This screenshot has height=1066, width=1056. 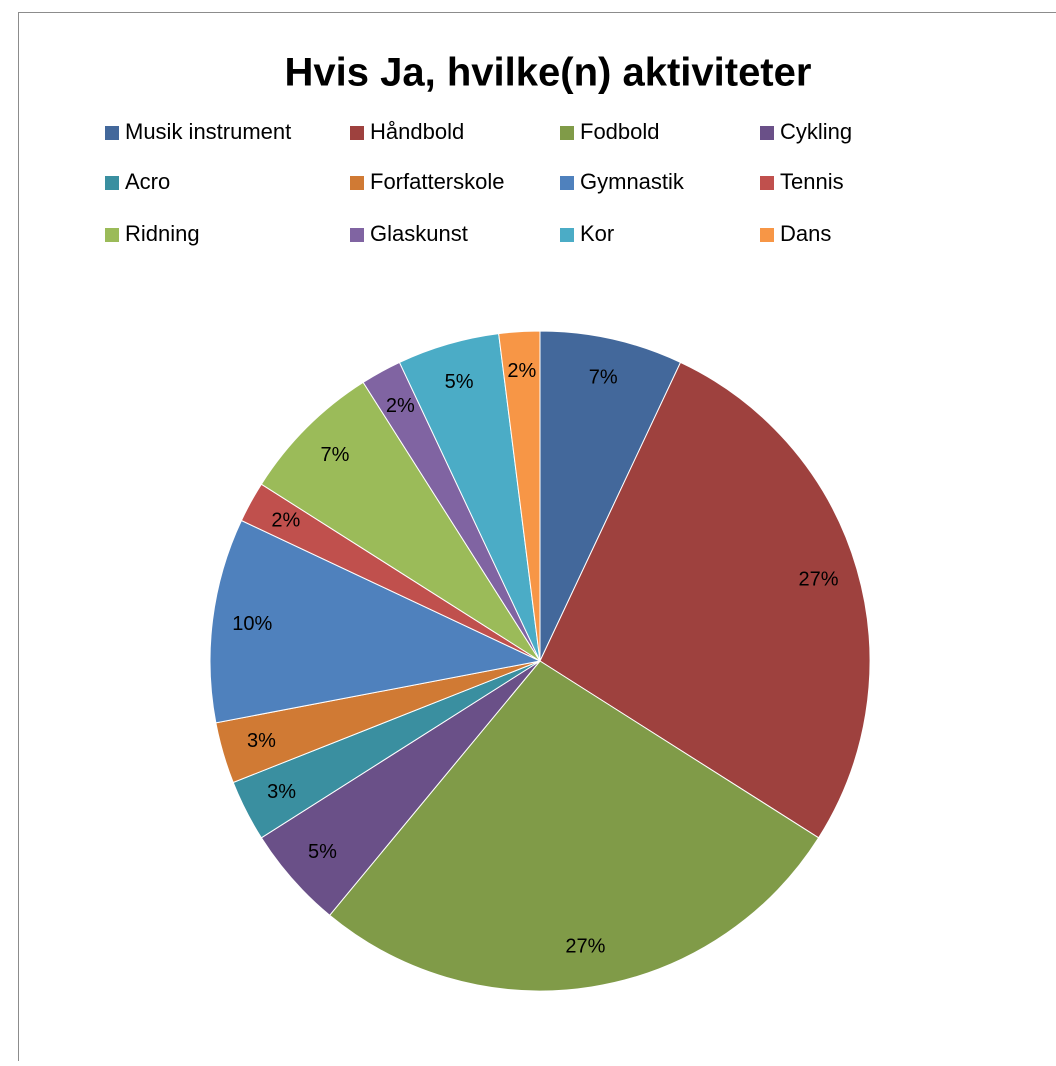 I want to click on legend-label: Cykling, so click(x=816, y=131).